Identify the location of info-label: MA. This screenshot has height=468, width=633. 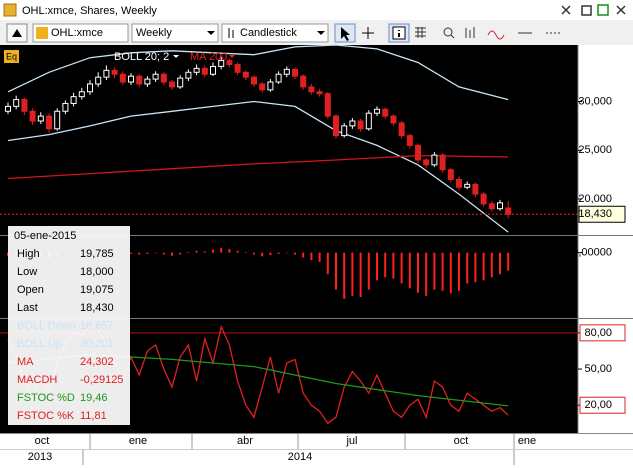
(25, 362).